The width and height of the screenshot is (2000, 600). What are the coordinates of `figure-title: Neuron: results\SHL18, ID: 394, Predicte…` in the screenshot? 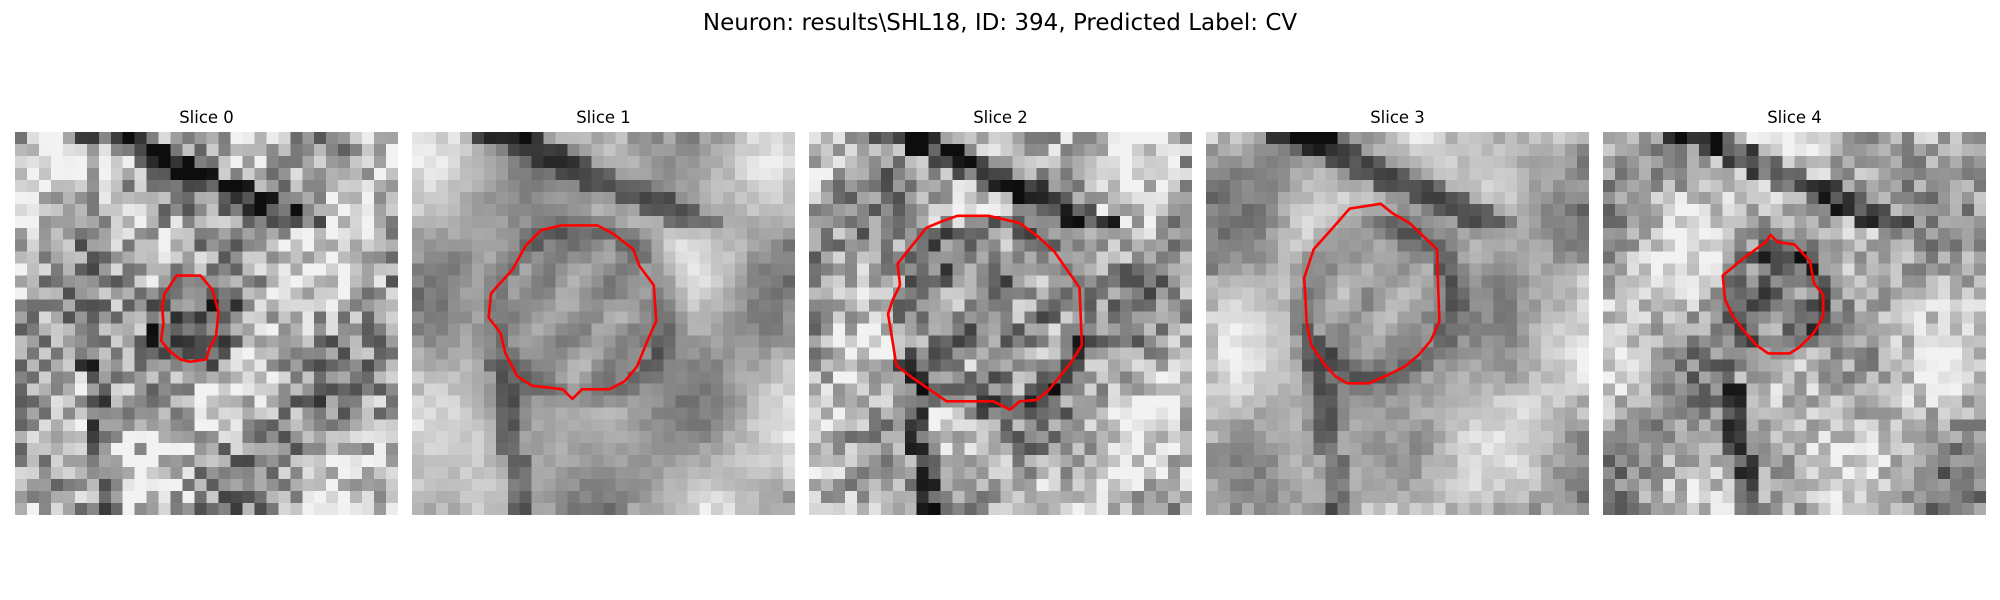 It's located at (1000, 23).